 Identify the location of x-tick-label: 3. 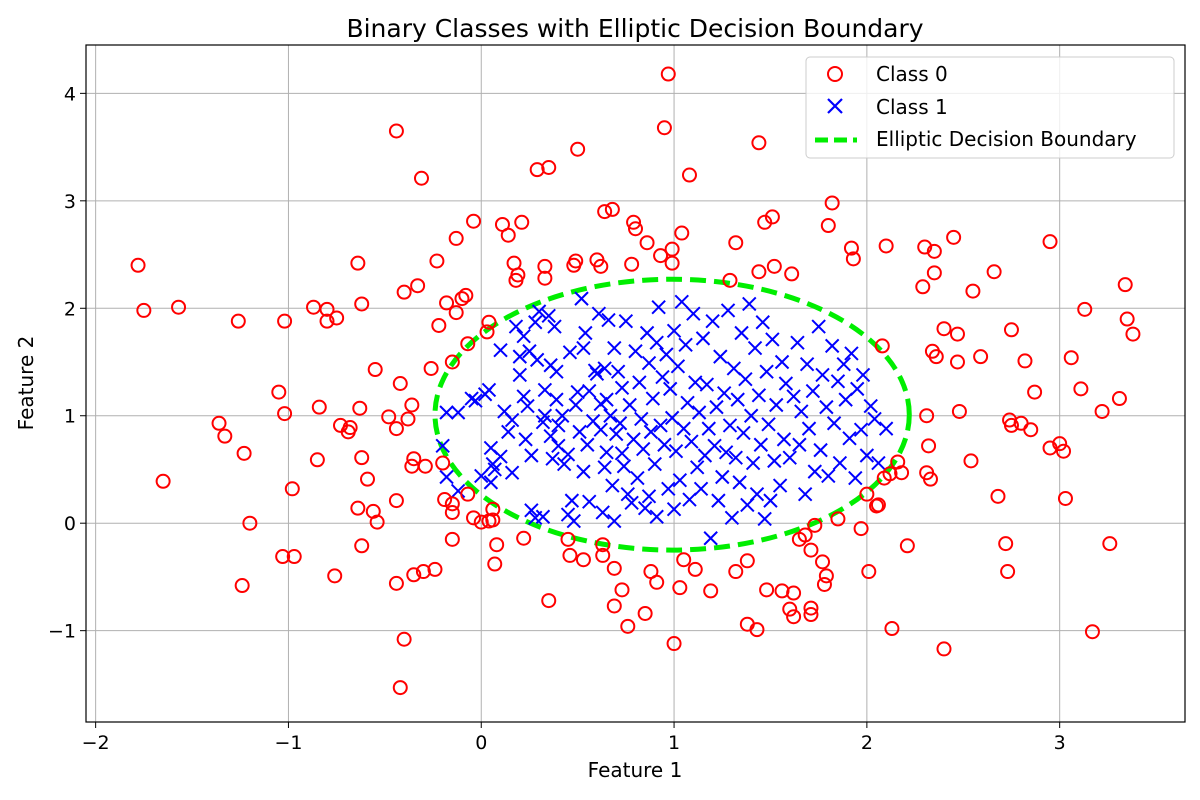
(1060, 743).